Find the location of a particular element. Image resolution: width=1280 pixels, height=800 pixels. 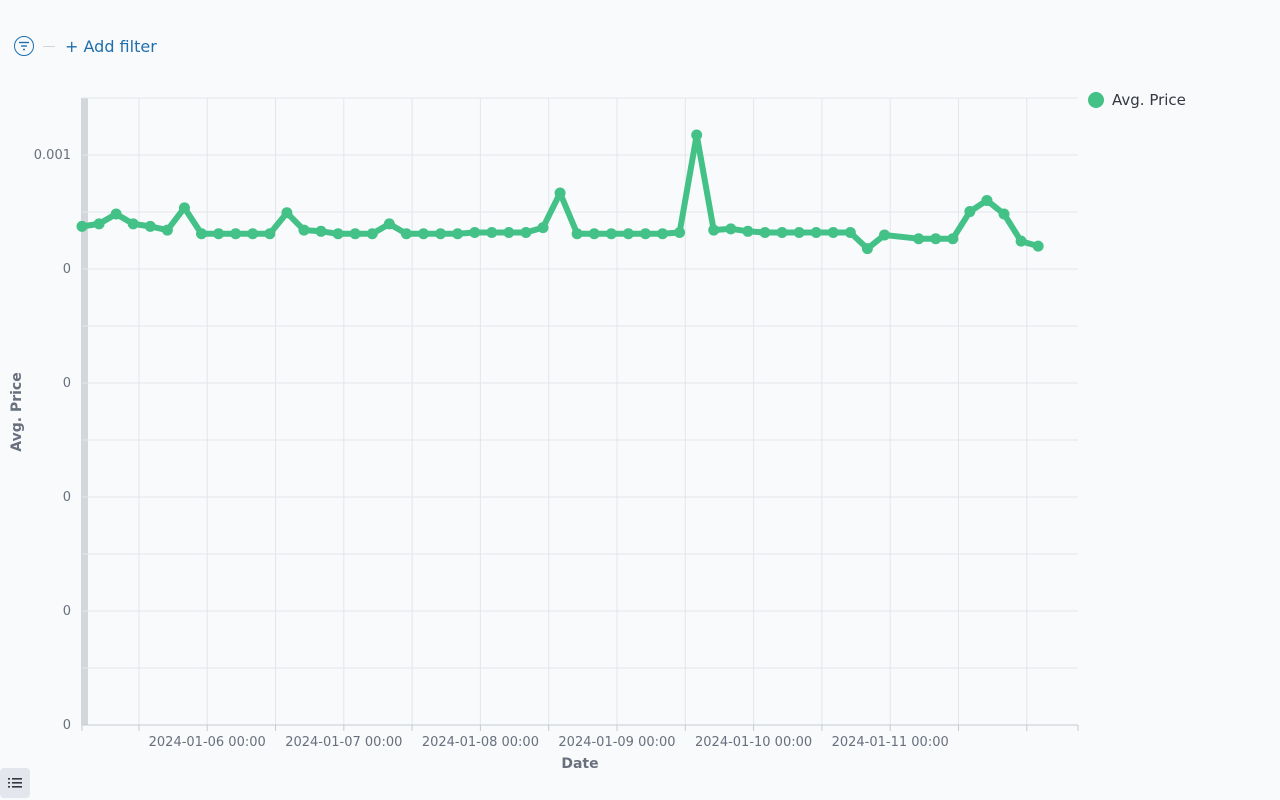

list-toggle-button is located at coordinates (15, 783).